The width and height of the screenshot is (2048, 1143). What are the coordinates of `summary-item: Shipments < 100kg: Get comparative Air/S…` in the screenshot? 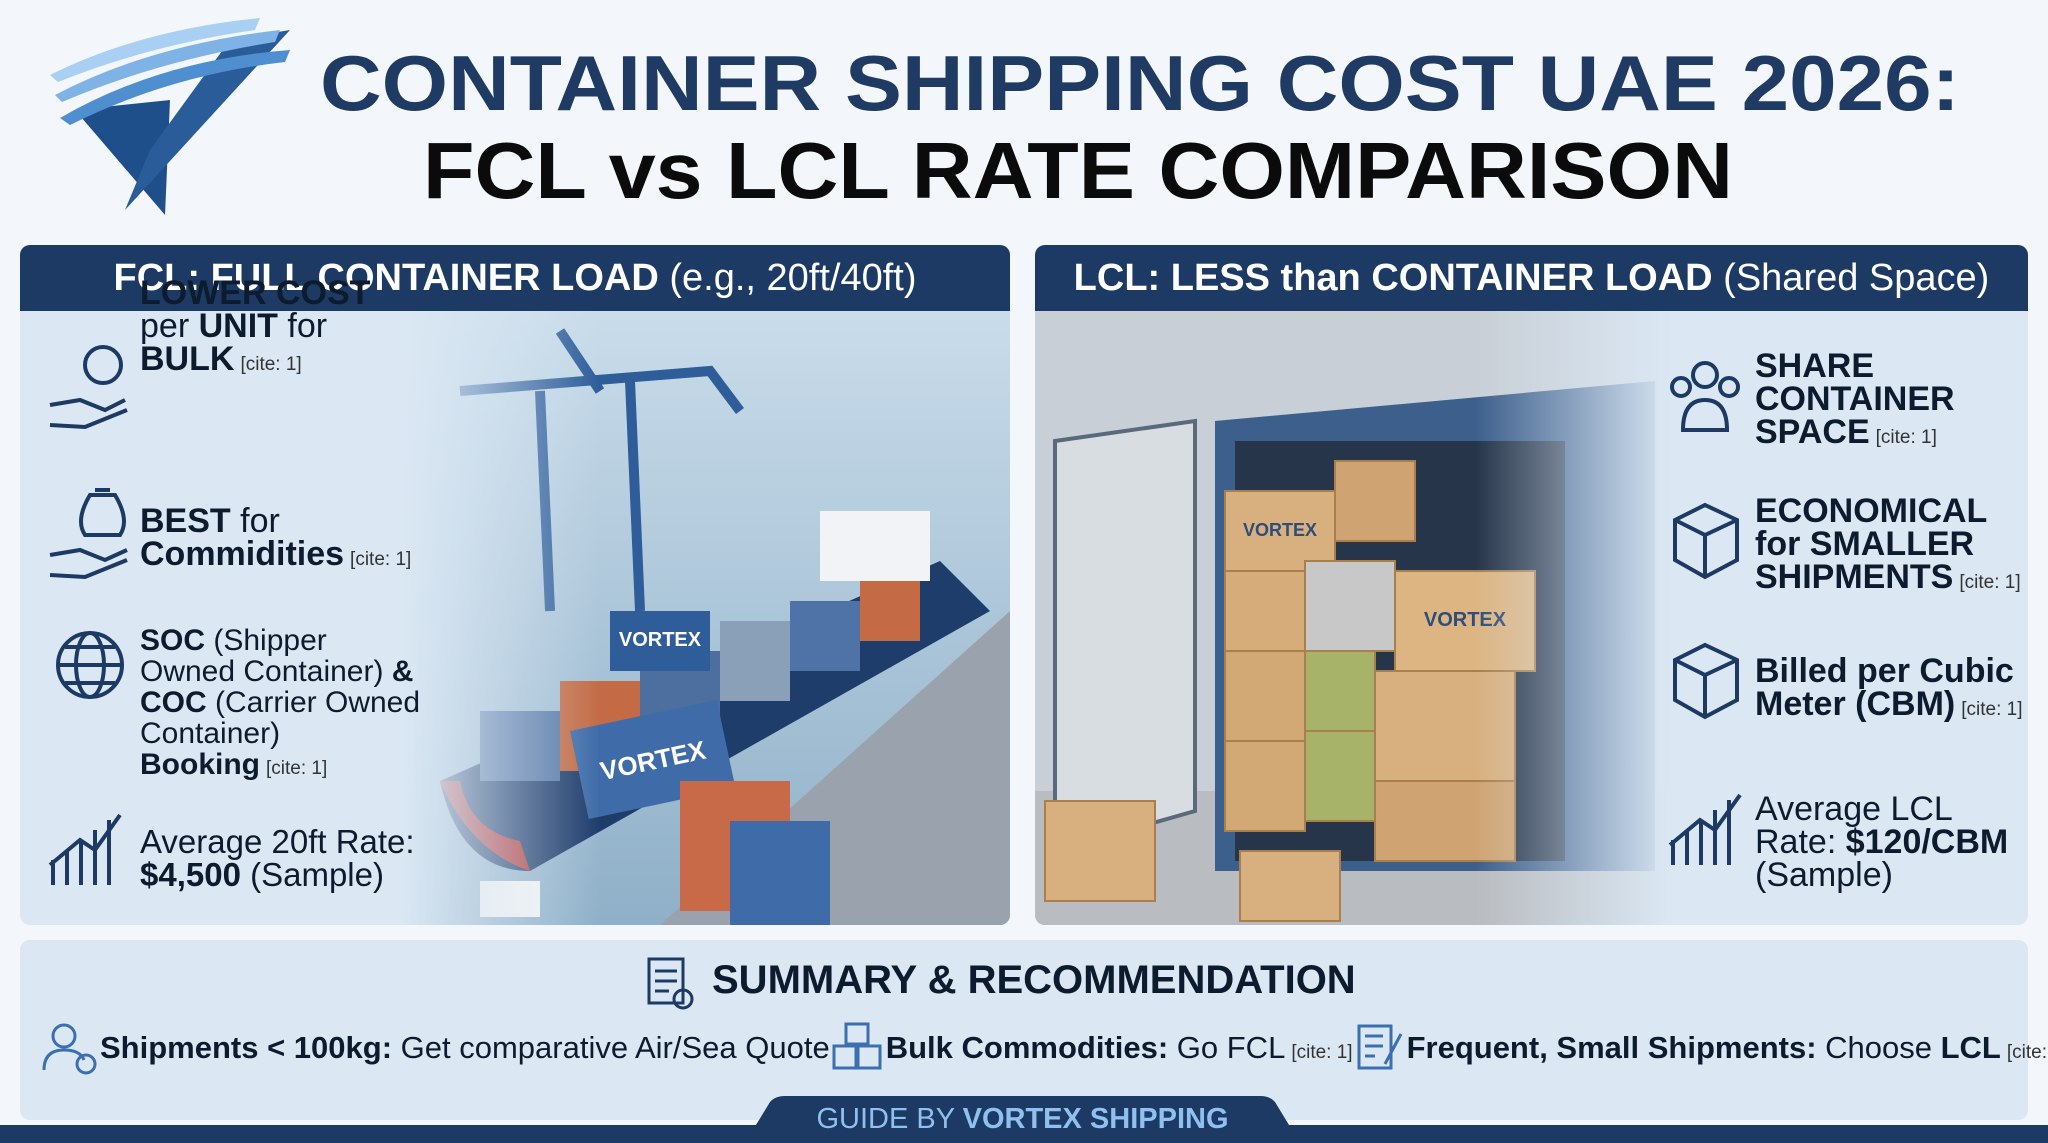 It's located at (465, 1048).